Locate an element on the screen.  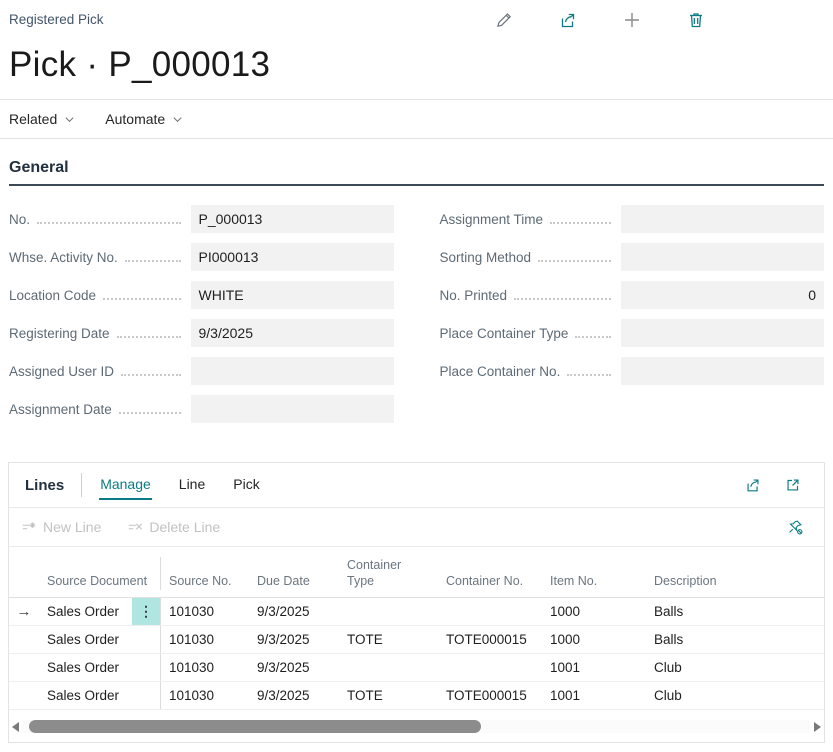
field-place-container-no: Place Container No. is located at coordinates (632, 371).